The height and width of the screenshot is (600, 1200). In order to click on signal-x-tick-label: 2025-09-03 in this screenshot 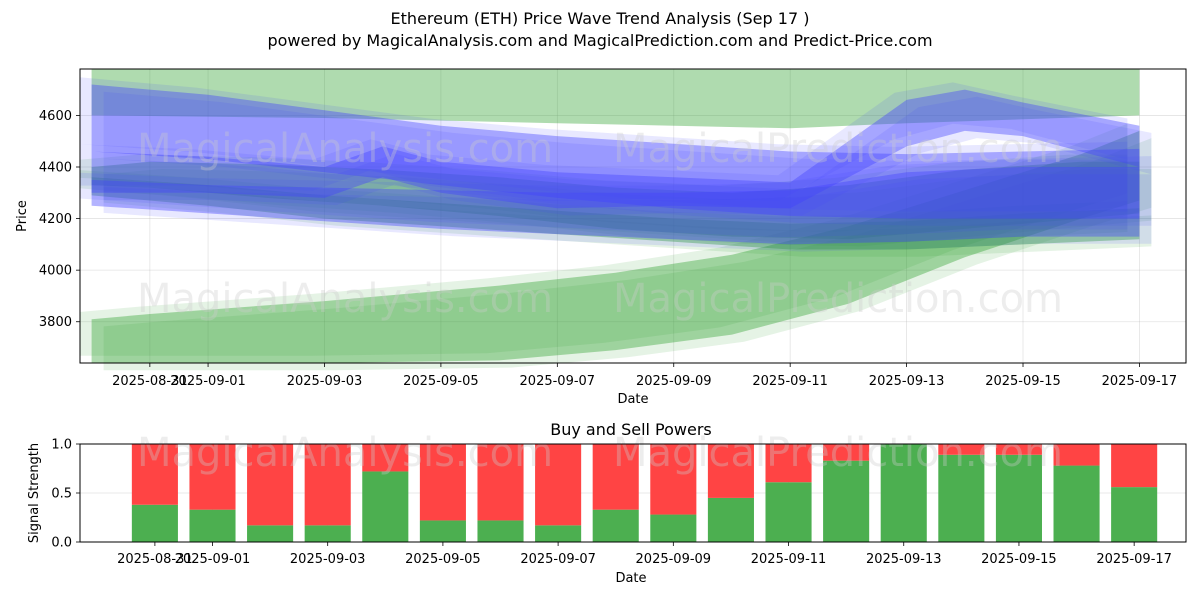, I will do `click(328, 559)`.